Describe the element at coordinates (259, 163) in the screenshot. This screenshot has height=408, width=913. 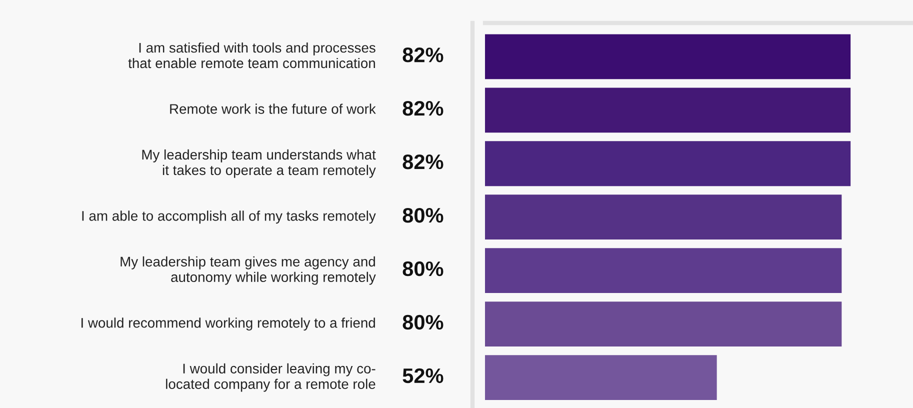
I see `y-tick-label: My leadership team understands what it takes to operate a team remotely` at that location.